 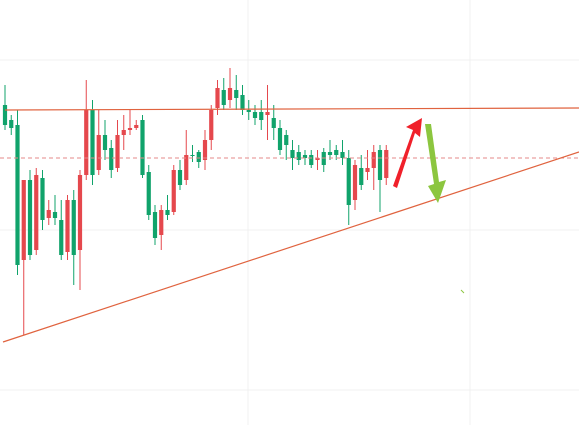 What do you see at coordinates (291, 109) in the screenshot?
I see `resistance-line` at bounding box center [291, 109].